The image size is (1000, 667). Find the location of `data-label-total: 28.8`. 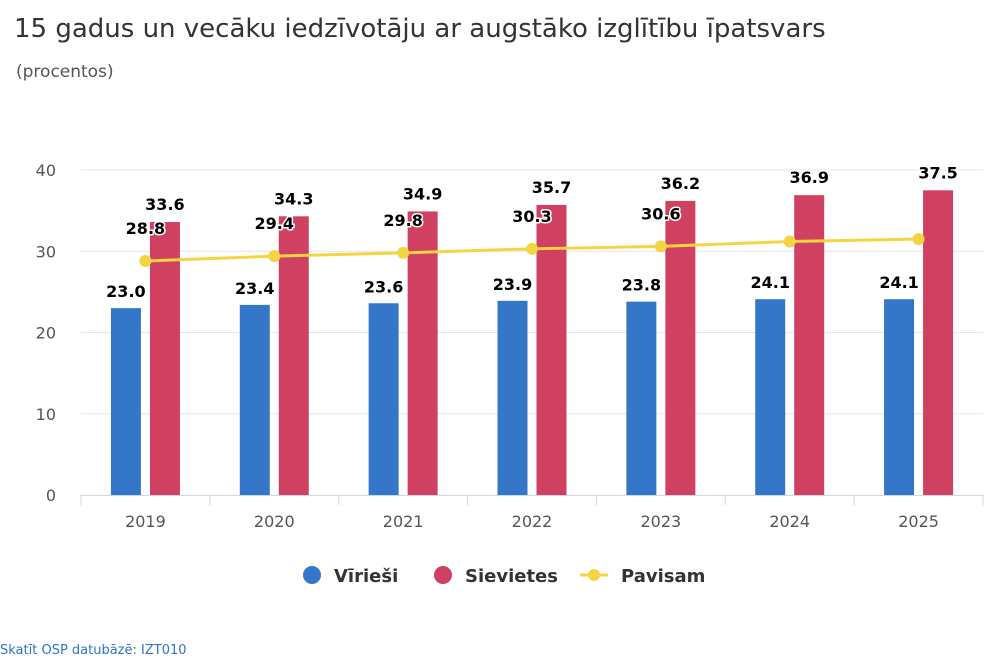

data-label-total: 28.8 is located at coordinates (145, 228).